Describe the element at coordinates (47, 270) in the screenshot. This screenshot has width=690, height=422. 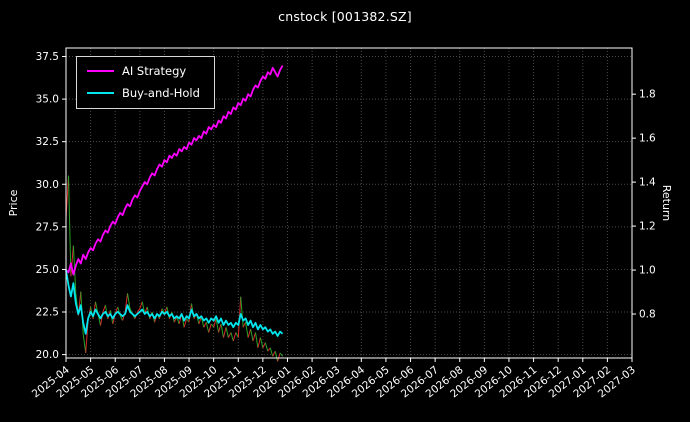
I see `left-y-tick-label: 25.0` at that location.